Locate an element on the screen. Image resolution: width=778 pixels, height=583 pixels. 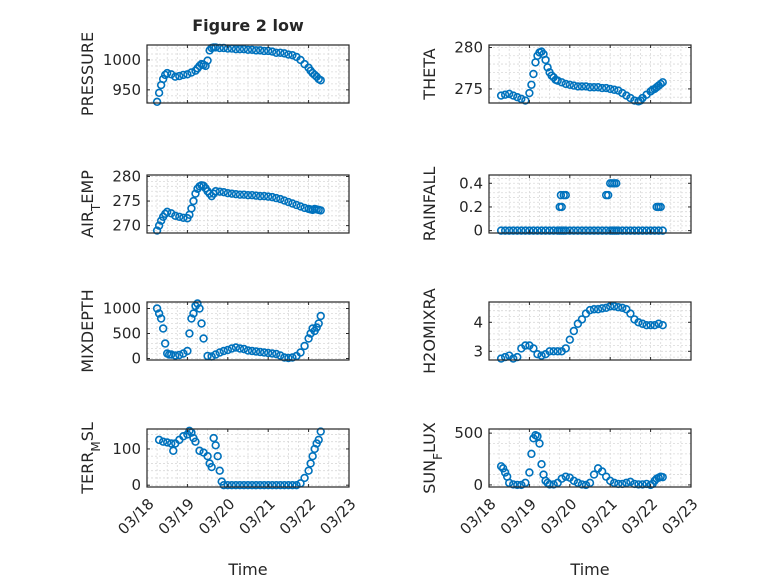
x-tick-label: 03/22 is located at coordinates (297, 516).